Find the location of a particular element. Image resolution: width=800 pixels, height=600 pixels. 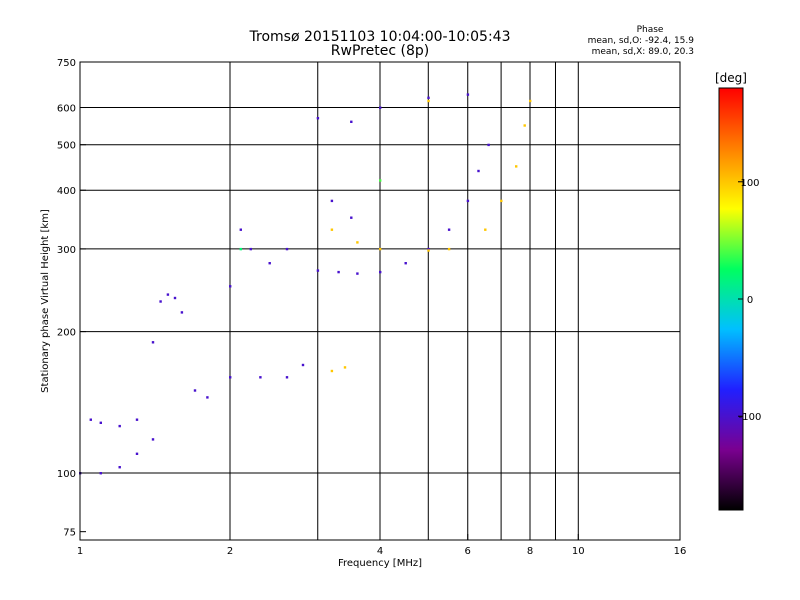

x-tick-label: 10 is located at coordinates (578, 551).